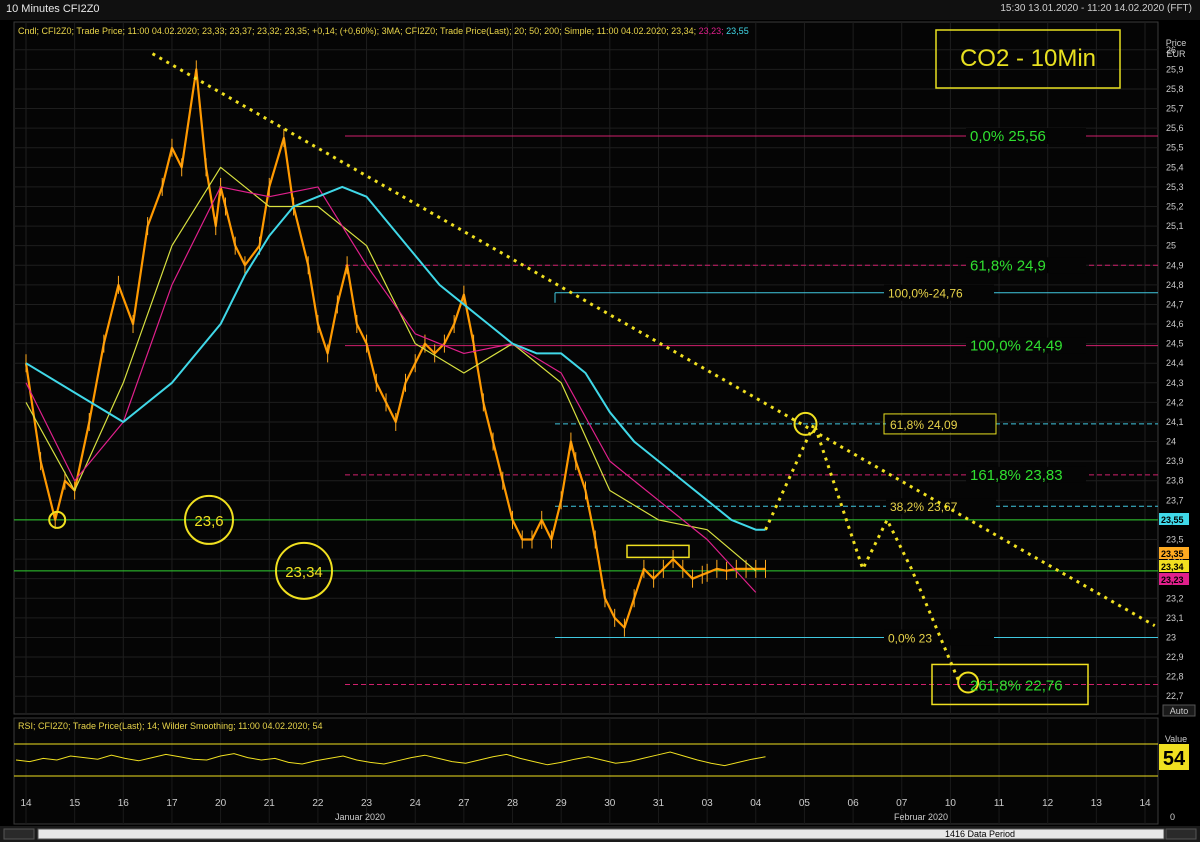  What do you see at coordinates (221, 803) in the screenshot?
I see `x-tick-label: 20` at bounding box center [221, 803].